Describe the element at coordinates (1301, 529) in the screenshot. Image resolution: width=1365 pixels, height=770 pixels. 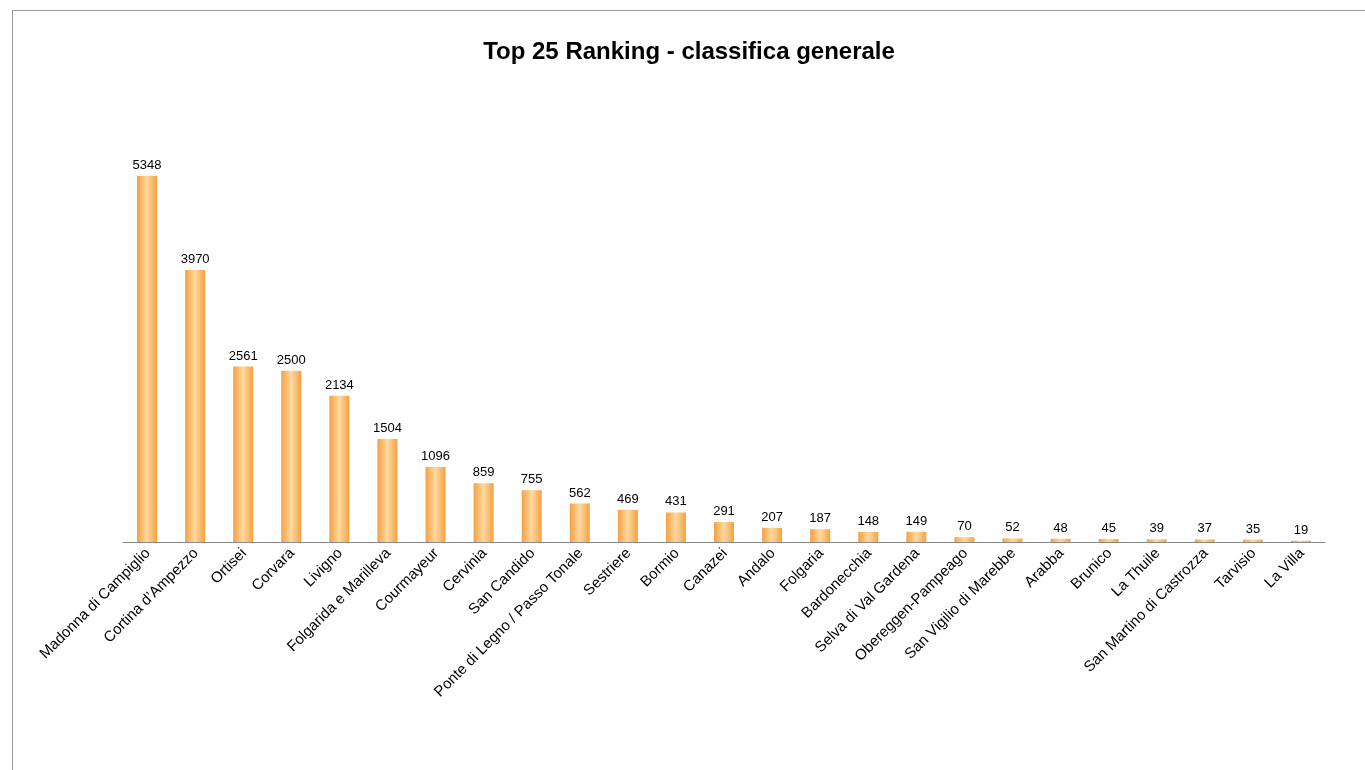
I see `data-label: 19` at that location.